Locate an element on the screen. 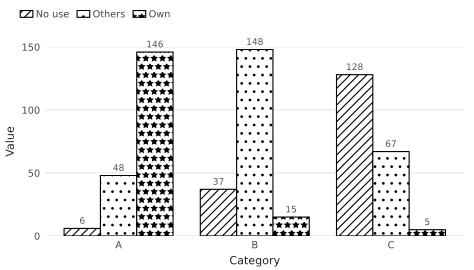 The width and height of the screenshot is (474, 270). data-label: 67 is located at coordinates (391, 144).